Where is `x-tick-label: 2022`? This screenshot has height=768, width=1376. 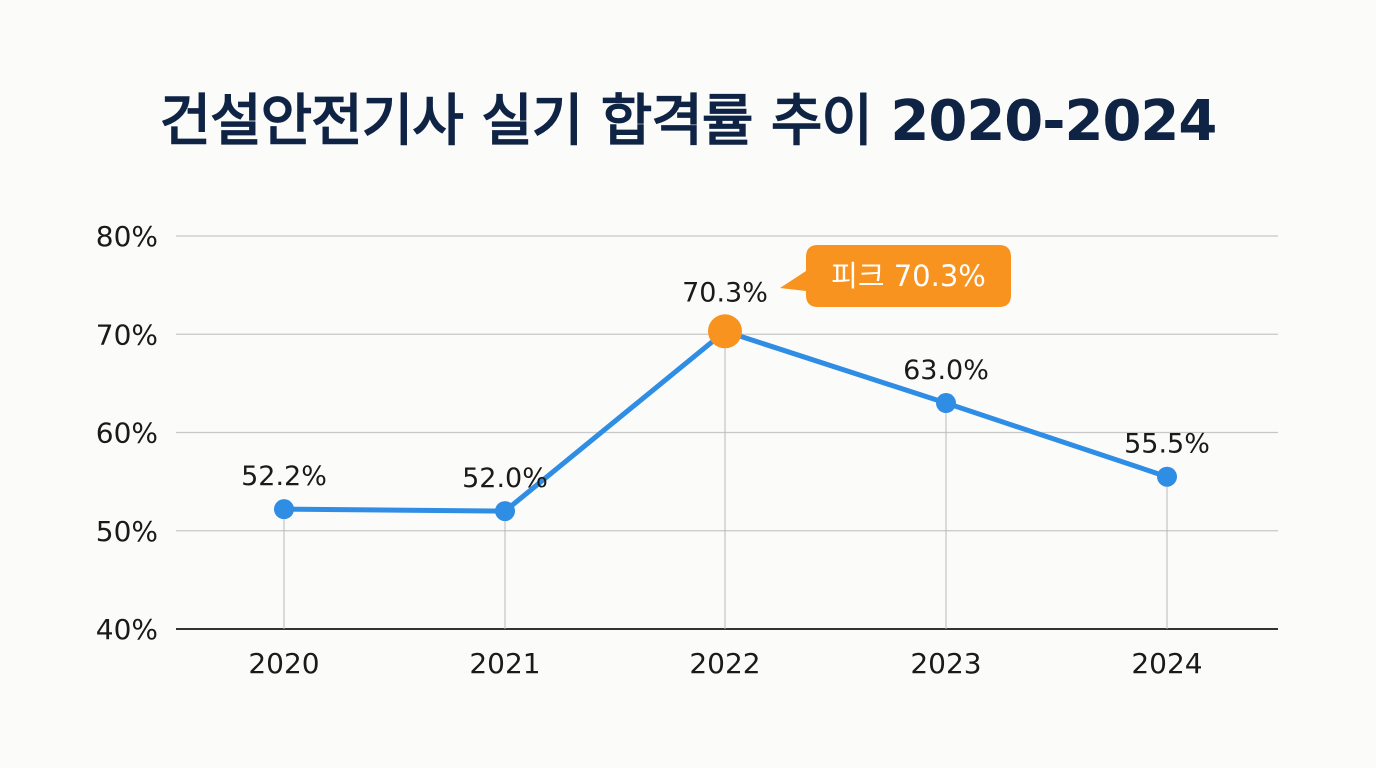
x-tick-label: 2022 is located at coordinates (724, 663).